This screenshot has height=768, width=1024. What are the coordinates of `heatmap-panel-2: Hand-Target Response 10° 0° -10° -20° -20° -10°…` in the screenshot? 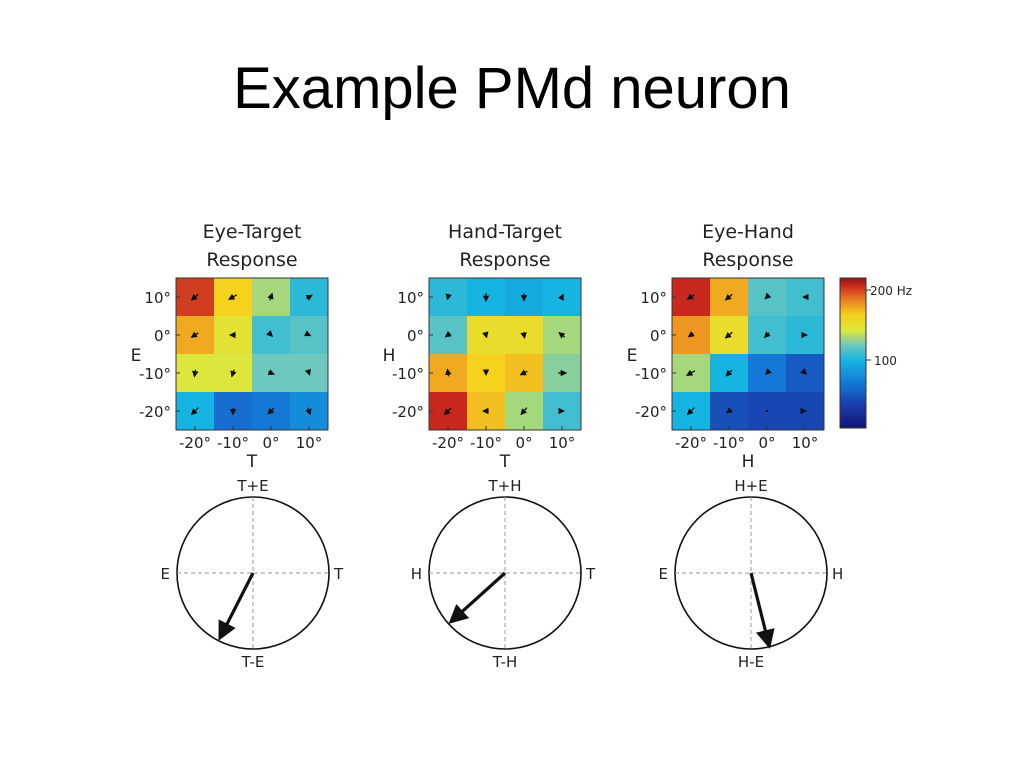 It's located at (482, 346).